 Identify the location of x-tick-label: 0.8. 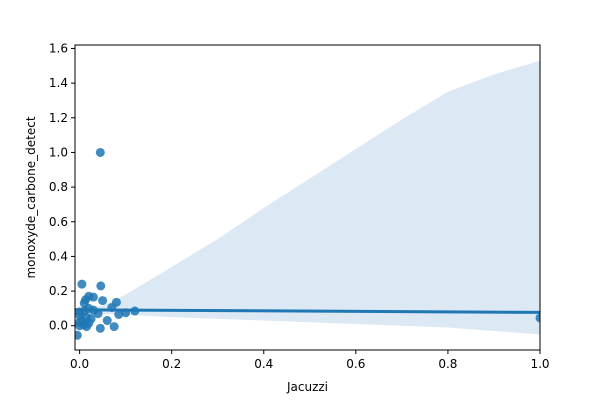
(447, 364).